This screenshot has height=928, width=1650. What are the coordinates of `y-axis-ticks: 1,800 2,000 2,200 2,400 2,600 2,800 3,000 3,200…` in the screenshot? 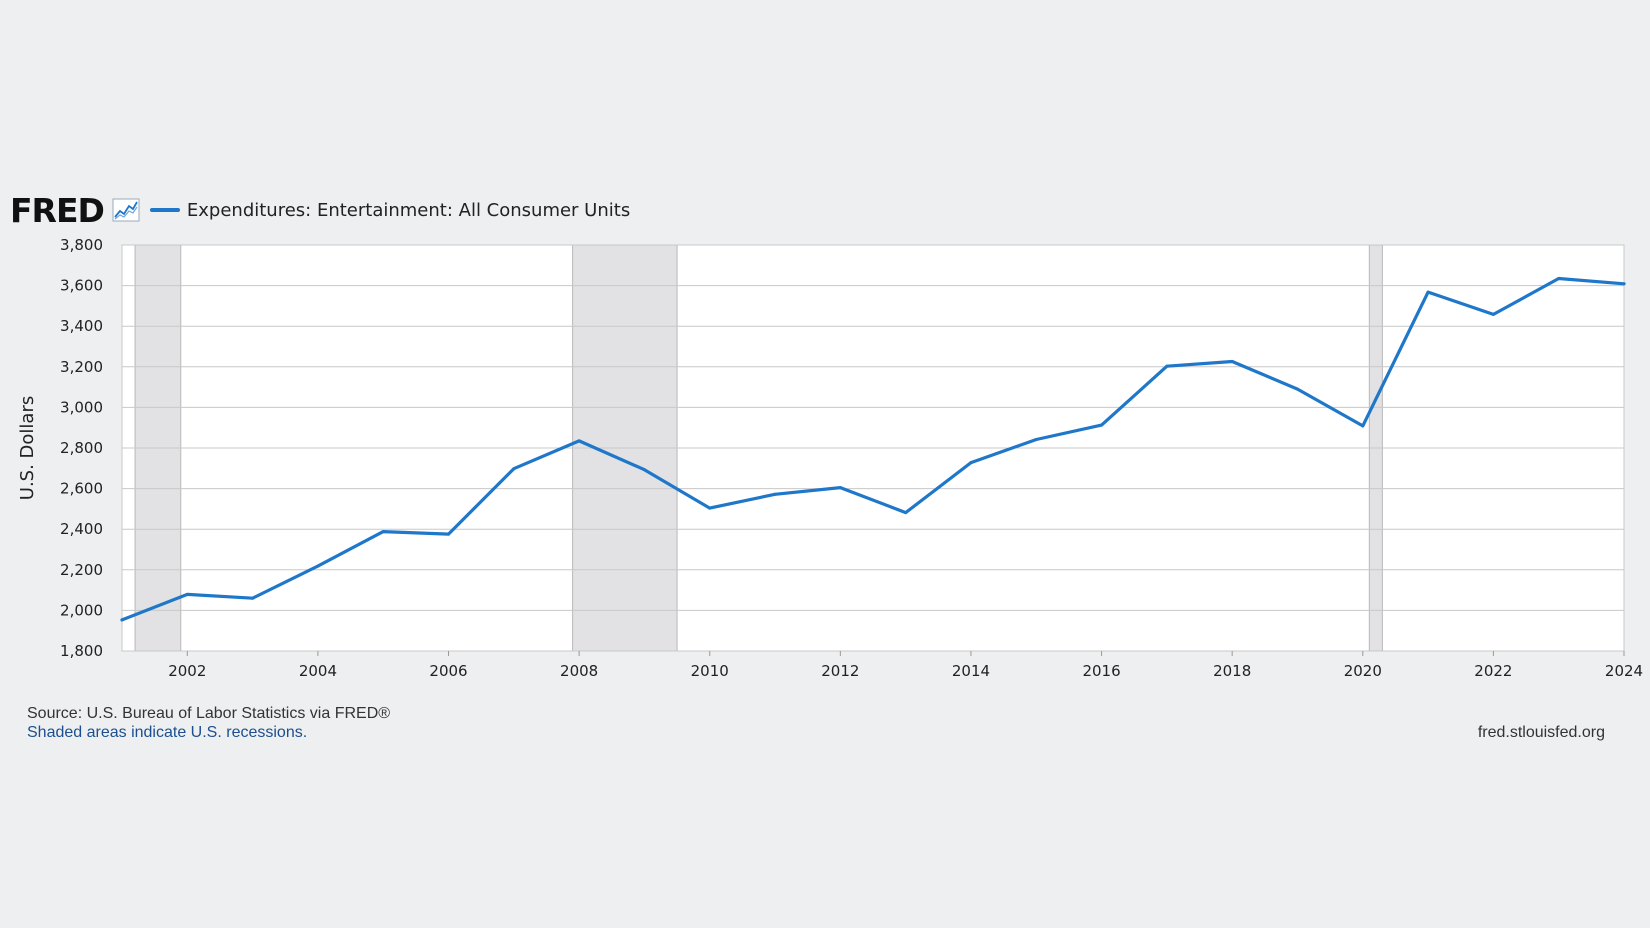 It's located at (81, 448).